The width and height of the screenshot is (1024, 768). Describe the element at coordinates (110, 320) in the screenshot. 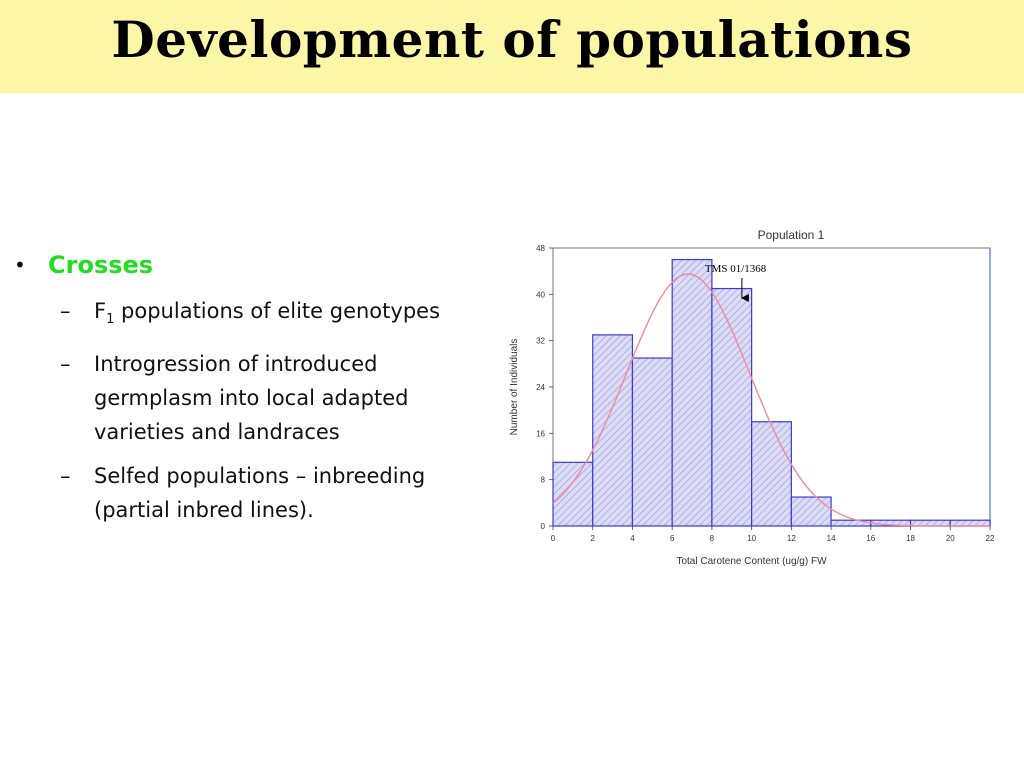

I see `subscript: 1` at that location.